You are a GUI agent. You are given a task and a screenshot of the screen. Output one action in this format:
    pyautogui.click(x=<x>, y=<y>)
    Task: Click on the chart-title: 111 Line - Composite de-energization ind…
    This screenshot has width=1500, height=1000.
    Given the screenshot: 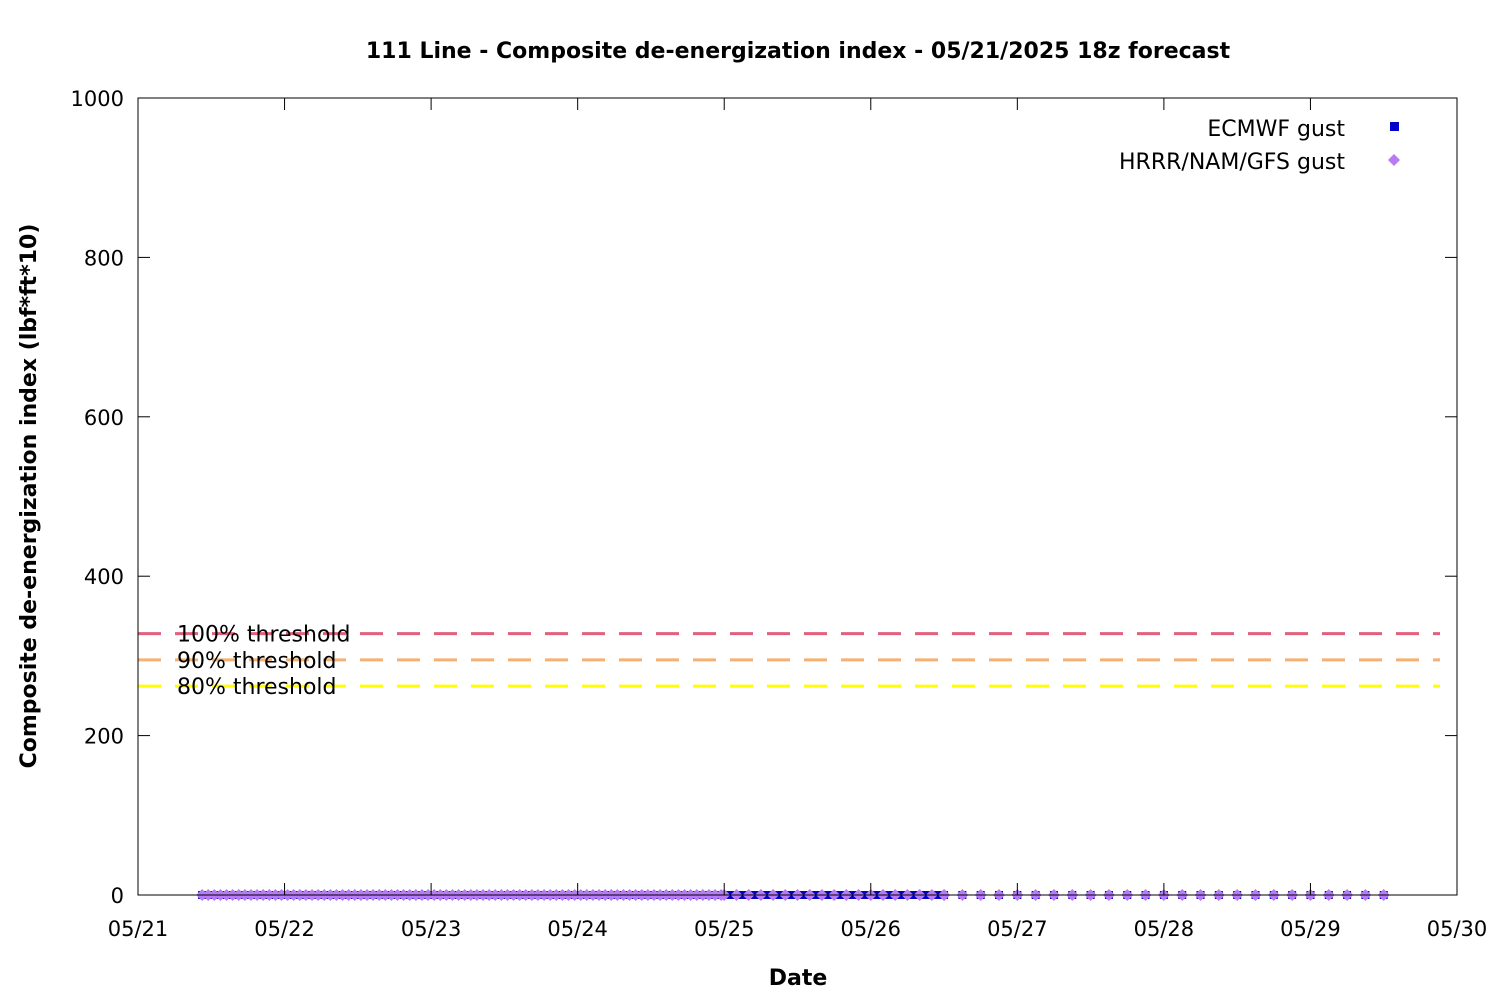 What is the action you would take?
    pyautogui.click(x=798, y=51)
    